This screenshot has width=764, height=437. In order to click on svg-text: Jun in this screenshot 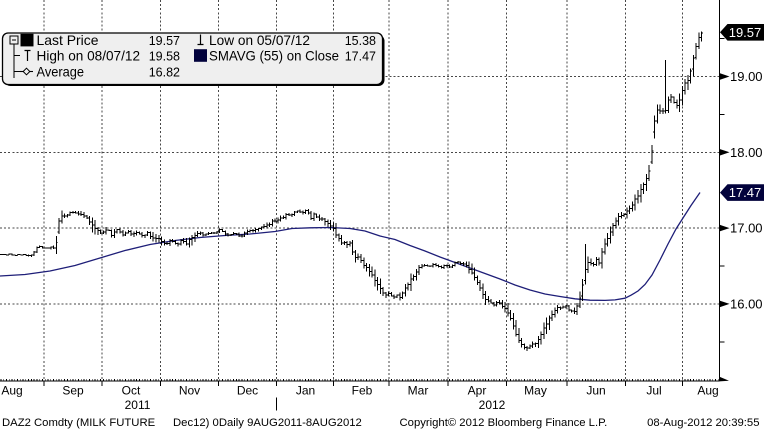, I will do `click(595, 391)`.